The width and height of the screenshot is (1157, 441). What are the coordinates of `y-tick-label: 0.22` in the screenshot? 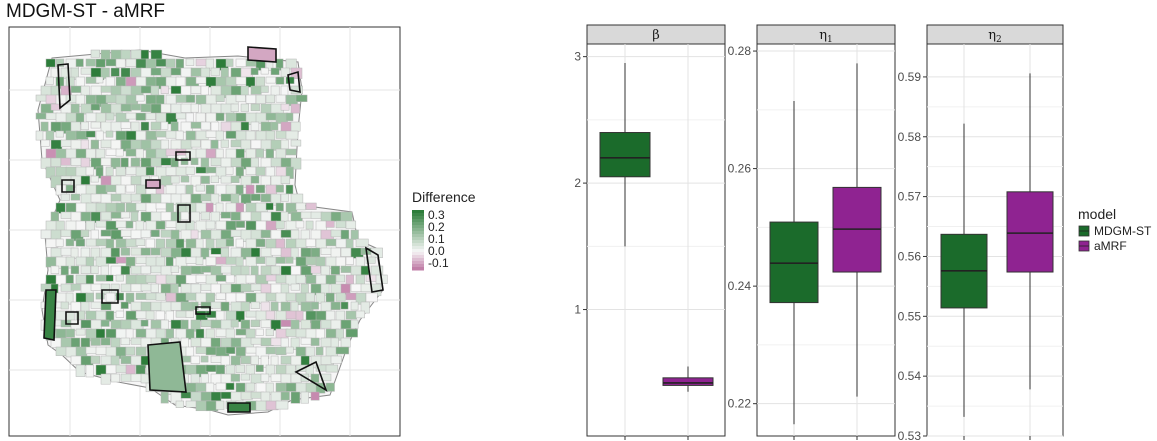 It's located at (740, 404).